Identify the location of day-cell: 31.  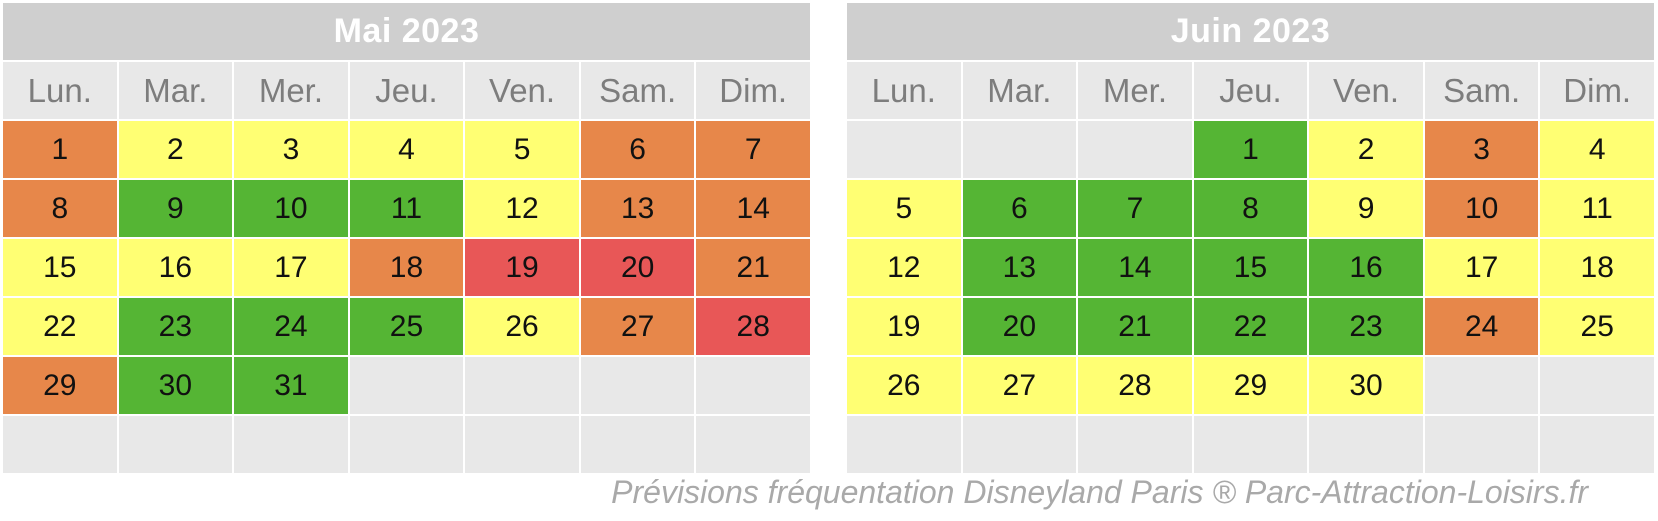
(291, 385).